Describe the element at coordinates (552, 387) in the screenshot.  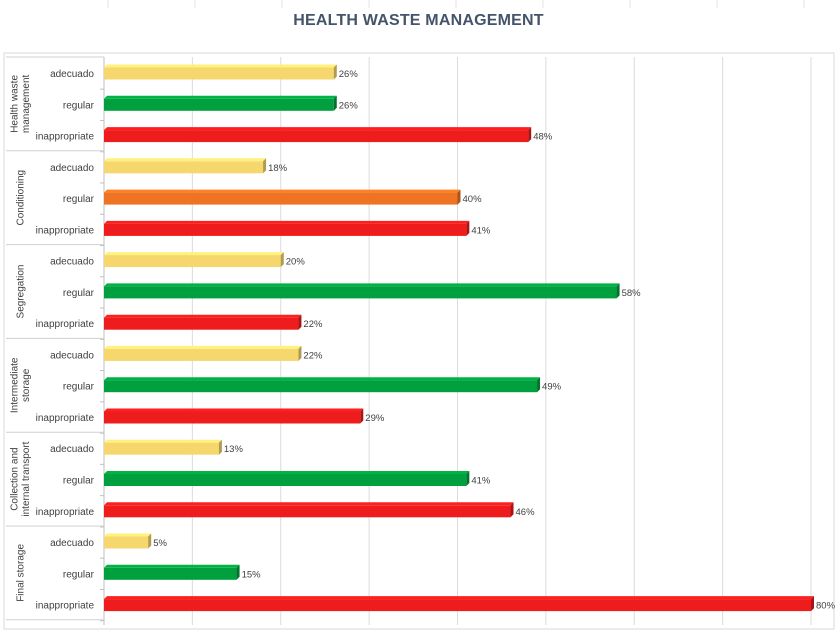
I see `data-label: 49%` at that location.